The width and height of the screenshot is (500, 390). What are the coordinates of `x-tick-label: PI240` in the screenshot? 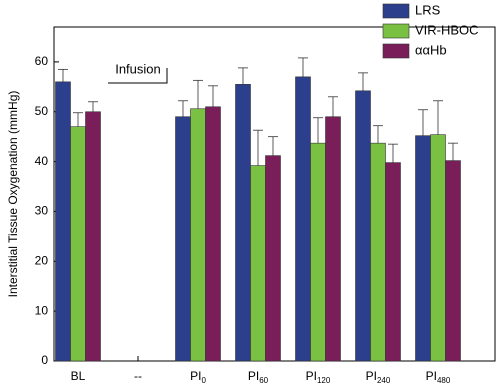 It's located at (378, 377).